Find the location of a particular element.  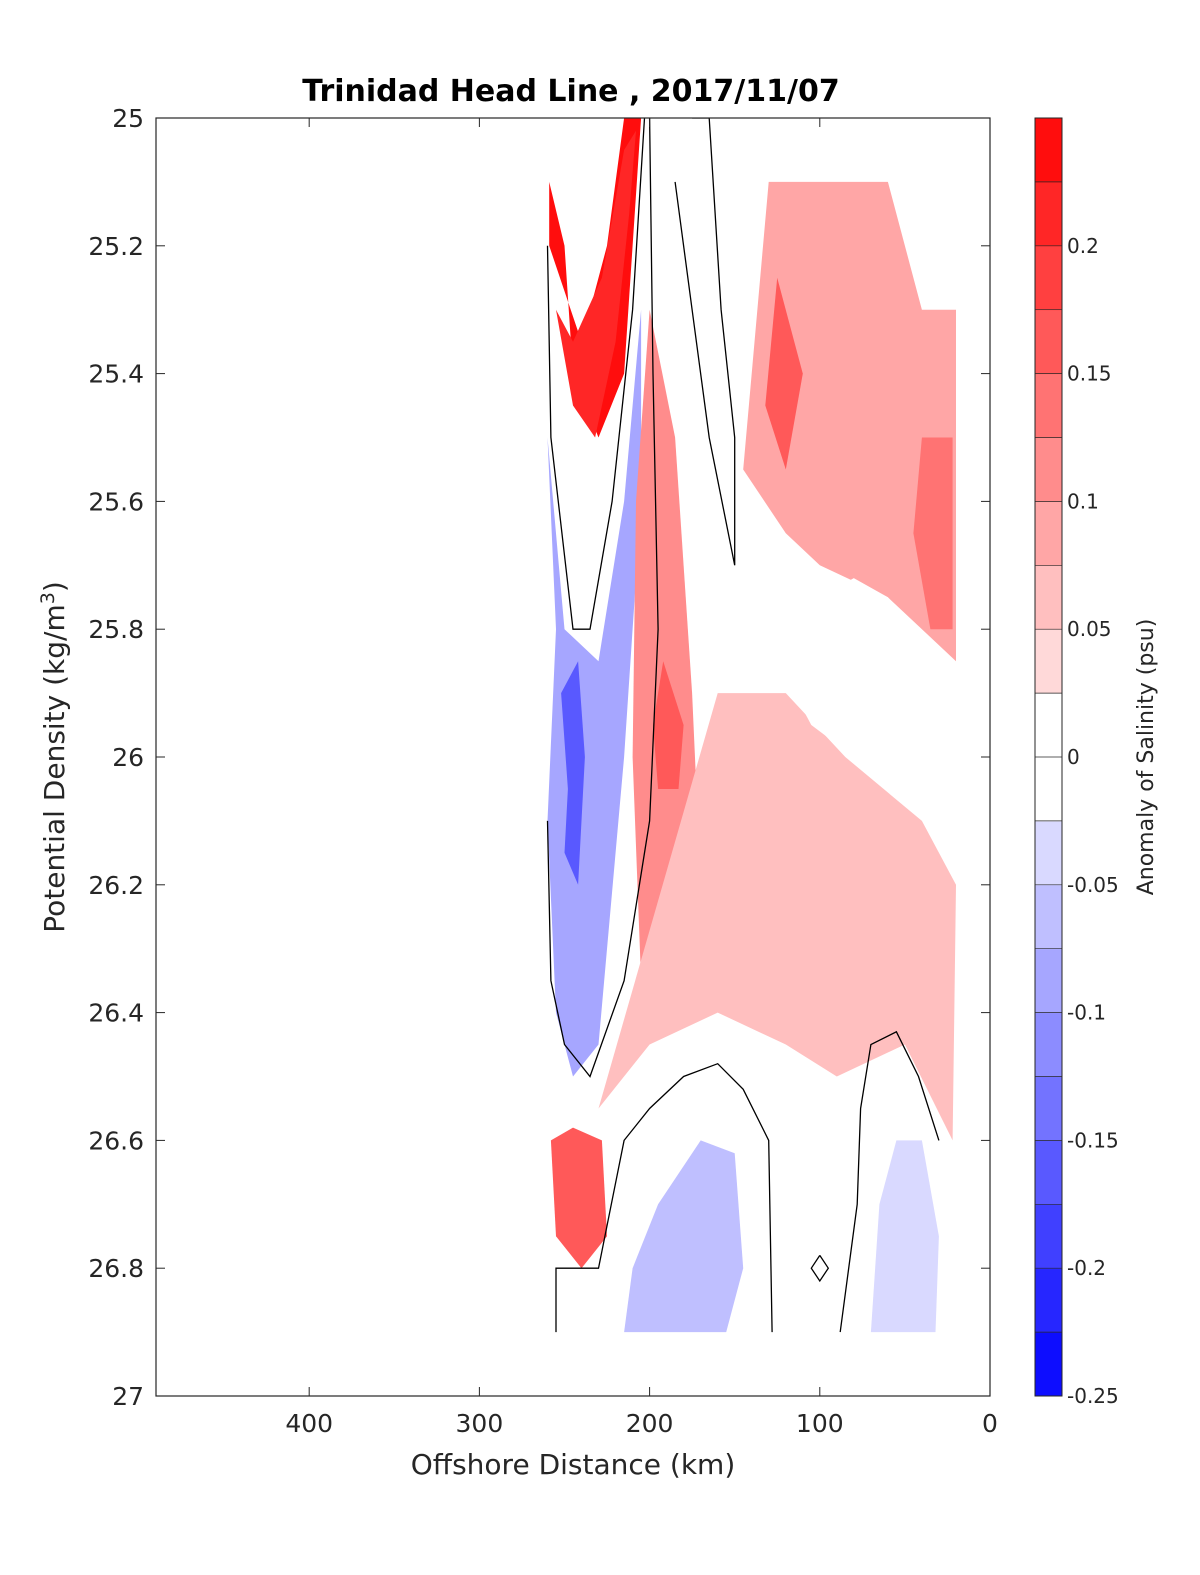

colorbar-tick-label-0: 0 is located at coordinates (1073, 757).